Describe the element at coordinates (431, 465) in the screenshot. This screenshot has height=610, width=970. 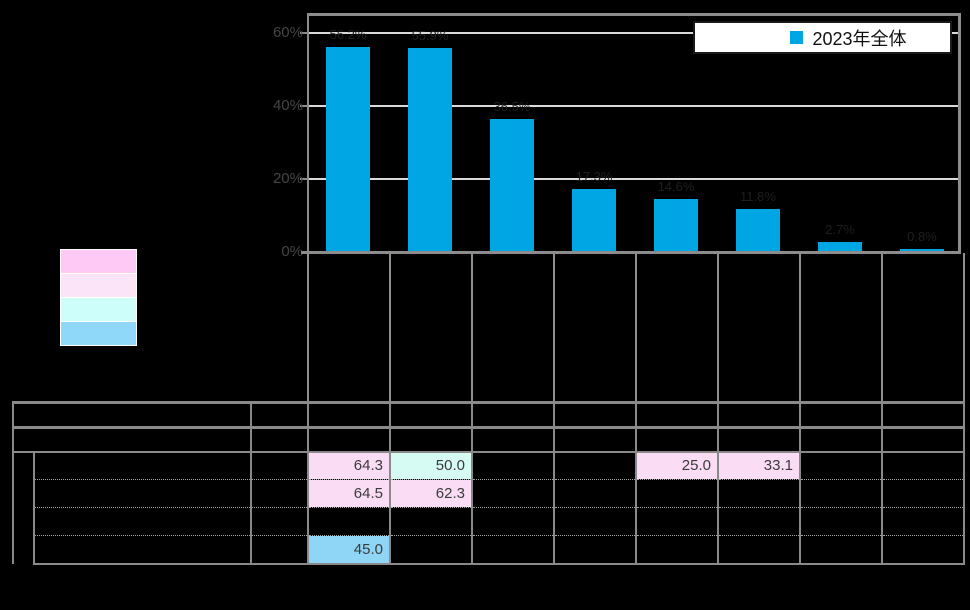
I see `value-cell: 50.0` at that location.